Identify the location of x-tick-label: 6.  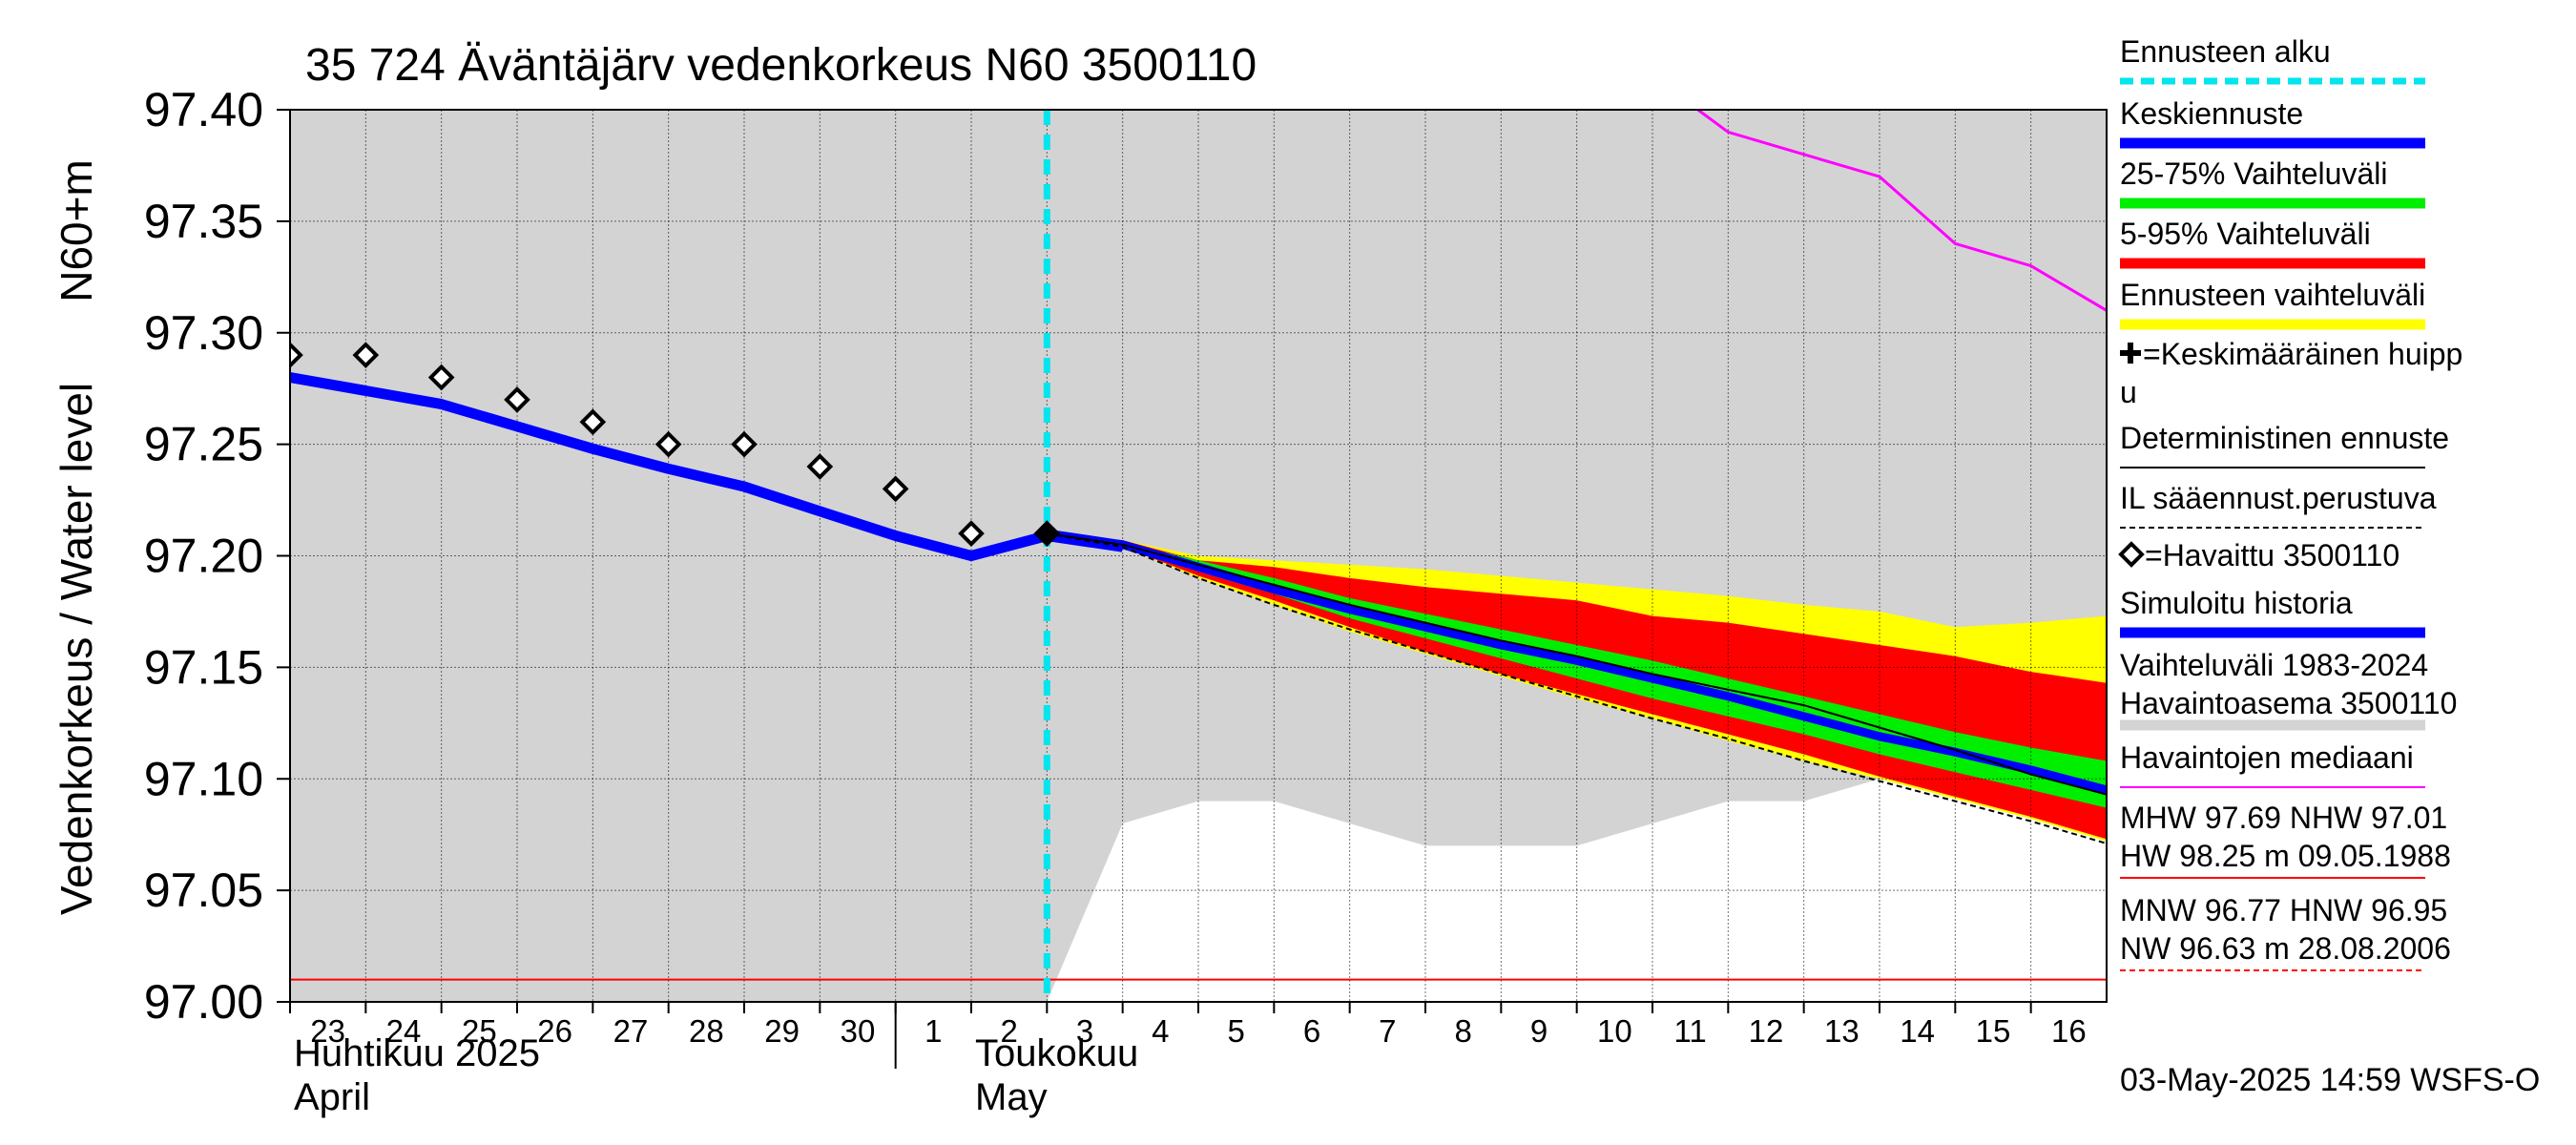
(1311, 1031).